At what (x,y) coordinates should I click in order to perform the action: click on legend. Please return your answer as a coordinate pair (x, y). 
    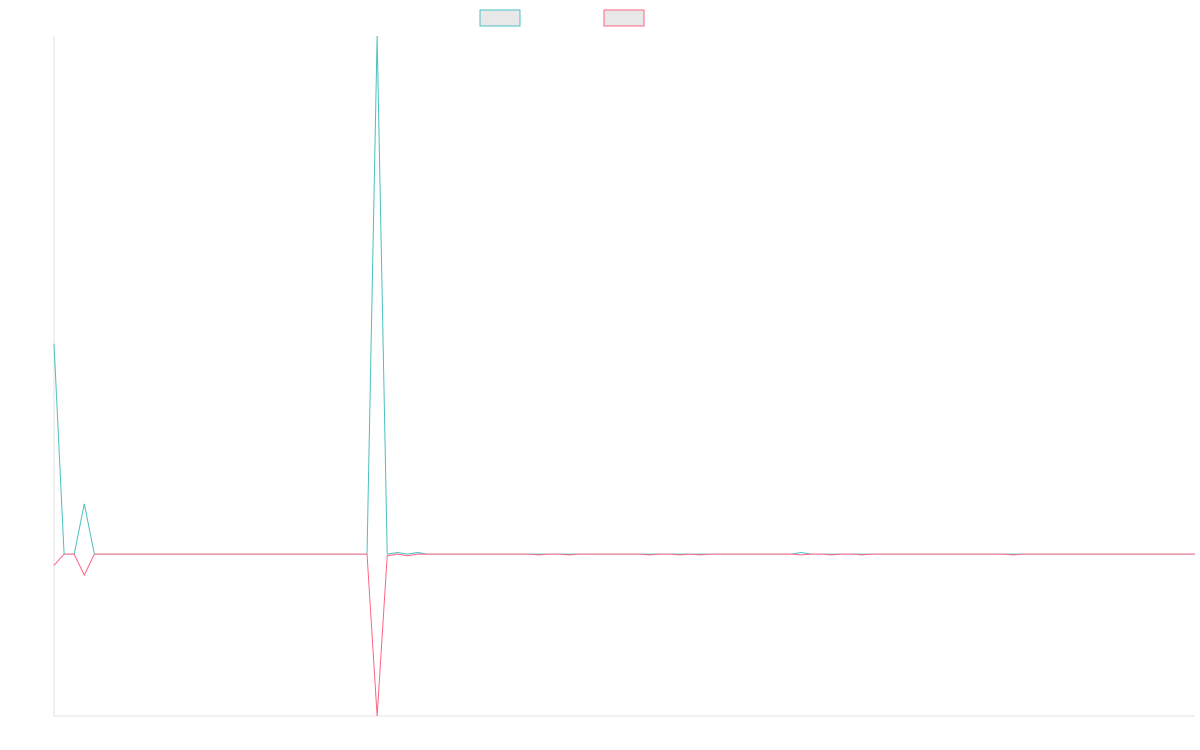
    Looking at the image, I should click on (562, 18).